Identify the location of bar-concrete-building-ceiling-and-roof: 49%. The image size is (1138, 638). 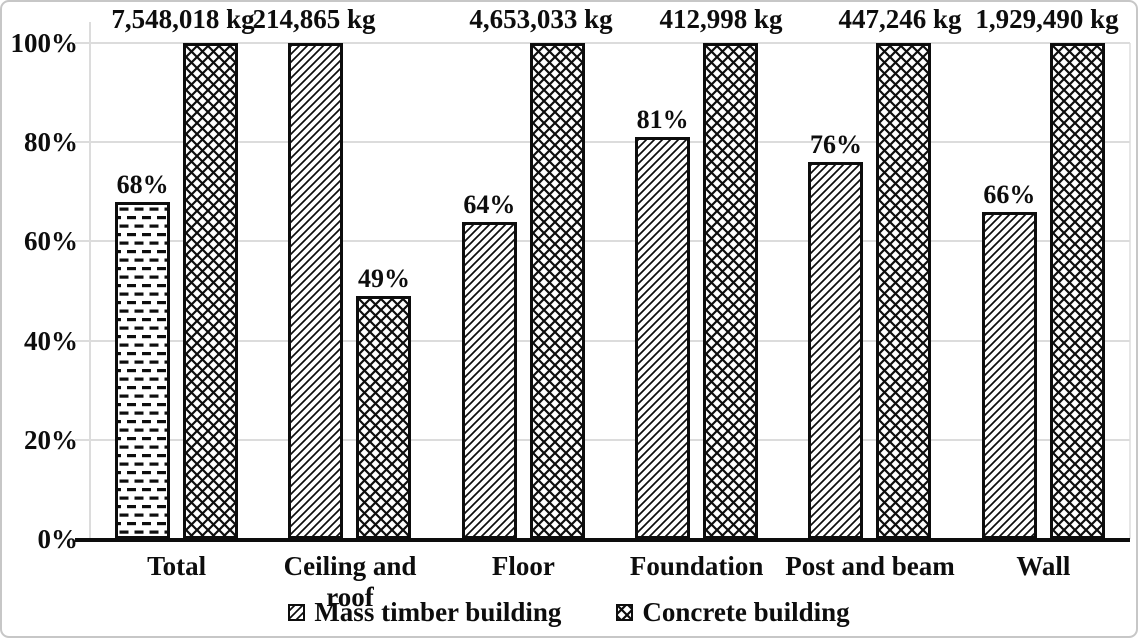
(384, 401).